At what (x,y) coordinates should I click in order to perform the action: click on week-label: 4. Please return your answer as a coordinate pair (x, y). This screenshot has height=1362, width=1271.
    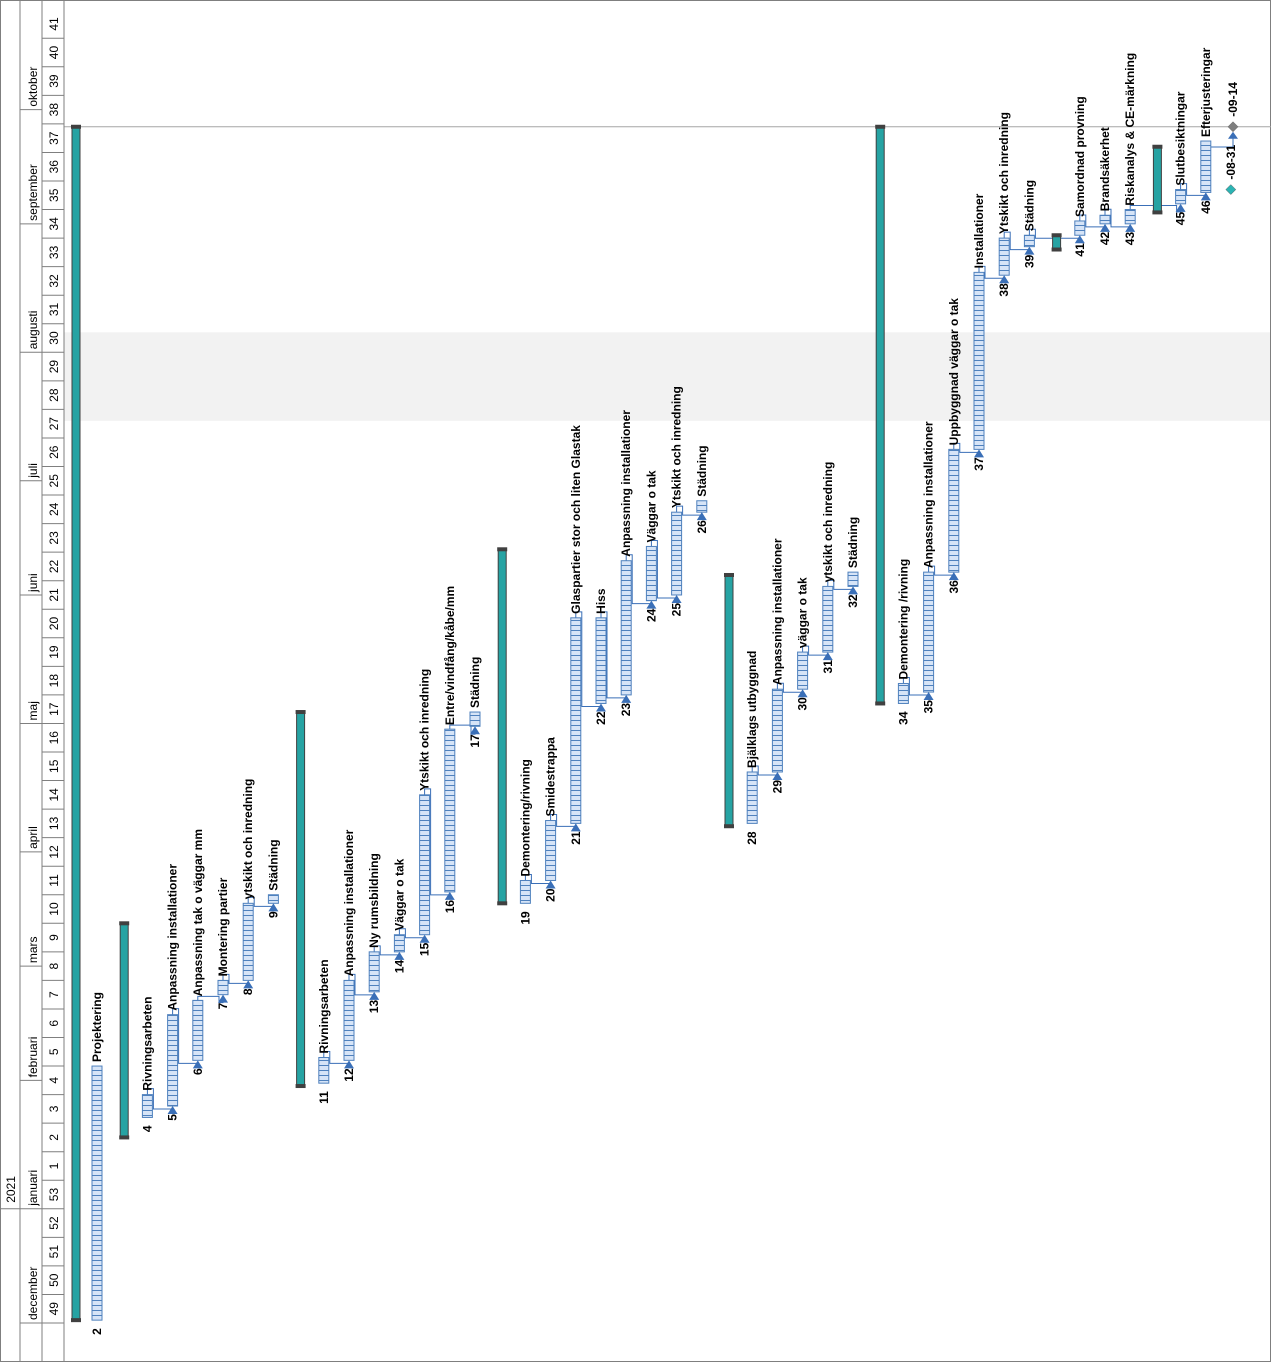
    Looking at the image, I should click on (54, 1080).